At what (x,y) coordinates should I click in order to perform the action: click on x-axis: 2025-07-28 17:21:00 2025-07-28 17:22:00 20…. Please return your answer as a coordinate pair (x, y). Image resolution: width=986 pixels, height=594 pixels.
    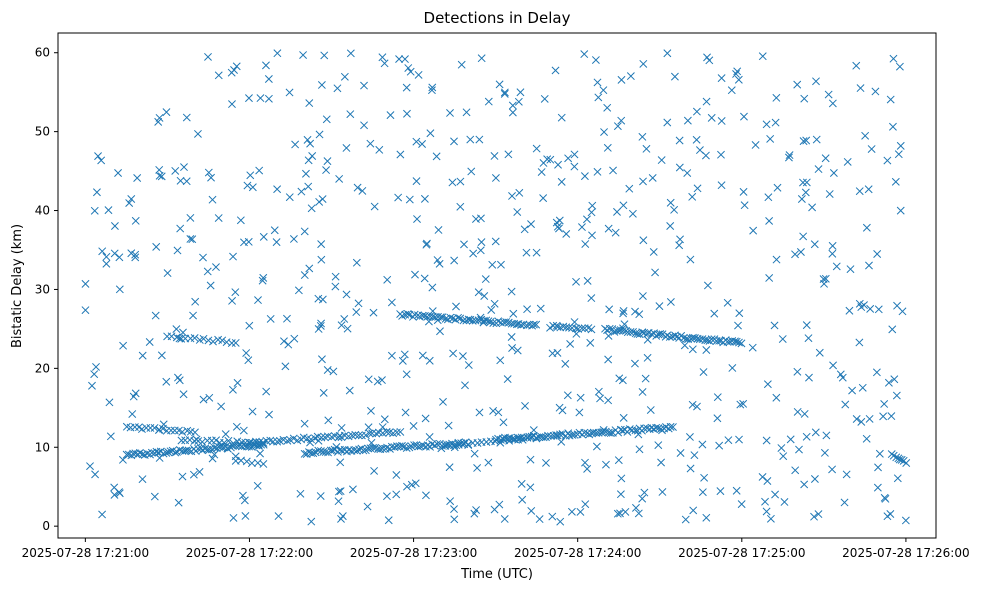
    Looking at the image, I should click on (496, 549).